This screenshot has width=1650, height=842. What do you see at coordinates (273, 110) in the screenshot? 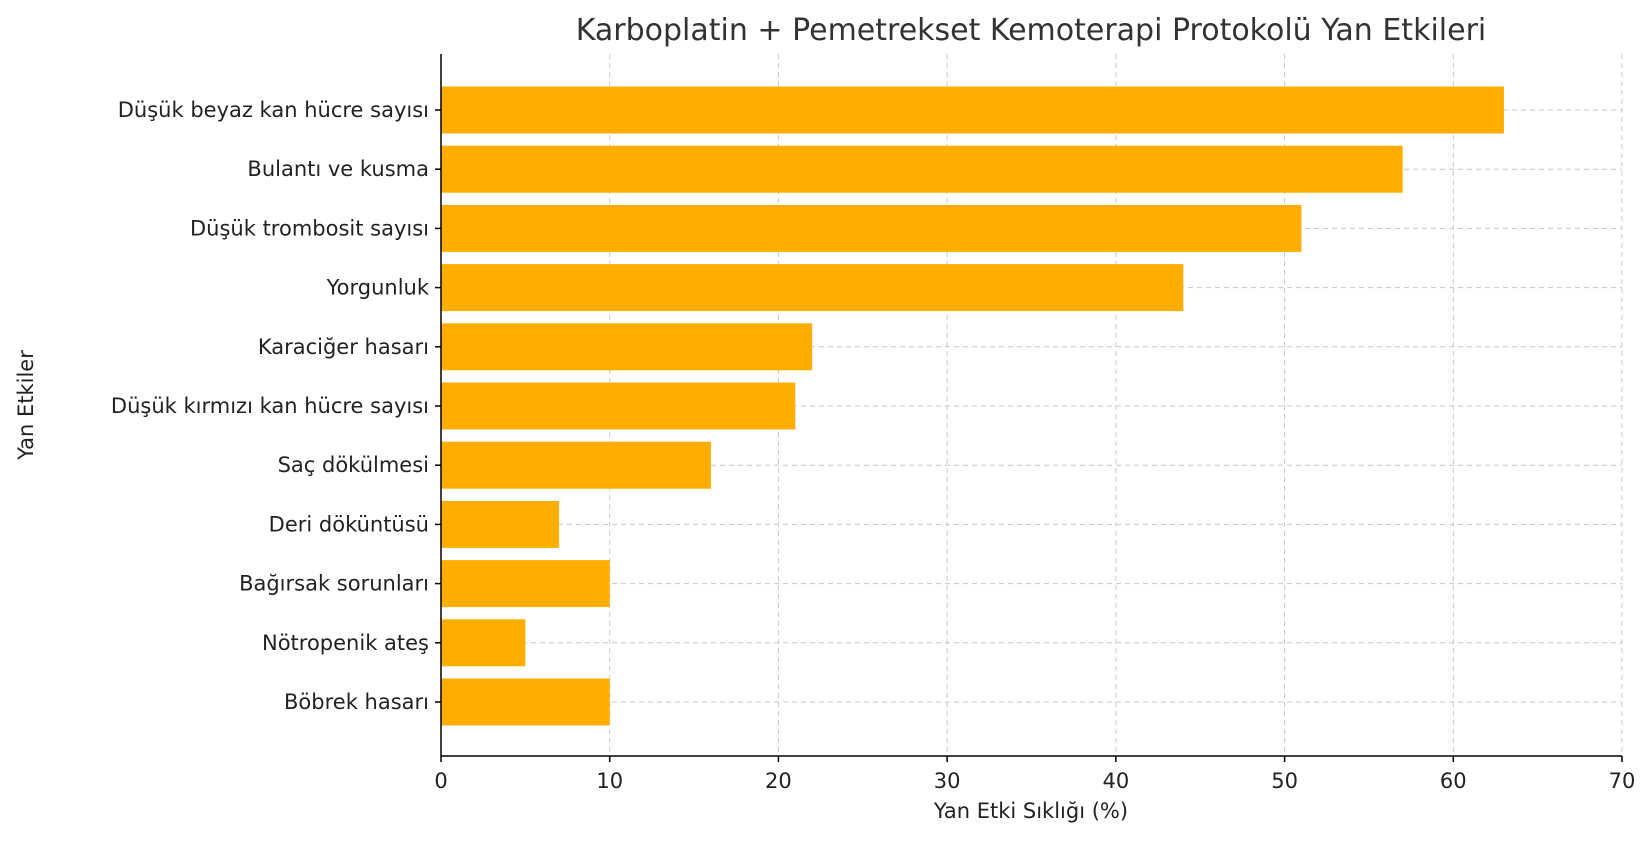
I see `category-label: Düşük beyaz kan hücre sayısı` at bounding box center [273, 110].